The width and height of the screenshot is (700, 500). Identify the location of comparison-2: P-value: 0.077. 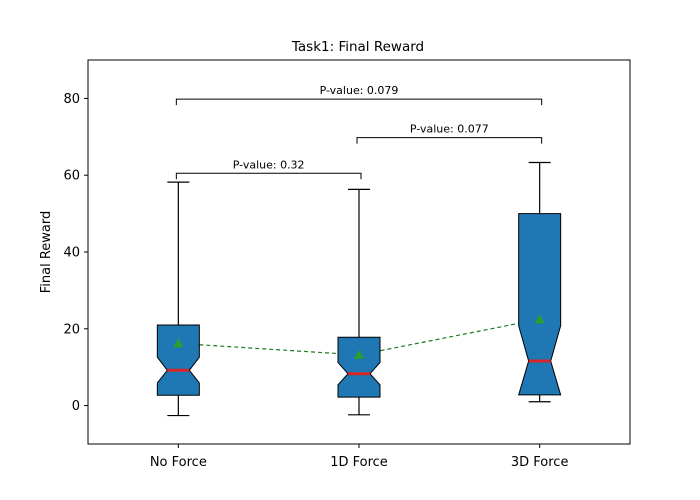
(449, 133).